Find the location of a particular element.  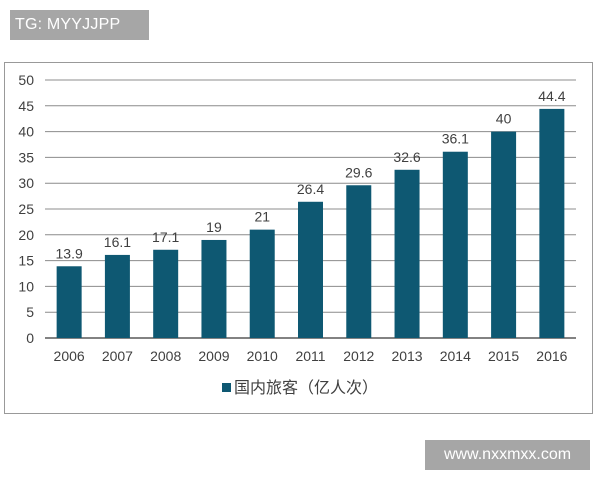

bar-2016 is located at coordinates (552, 223).